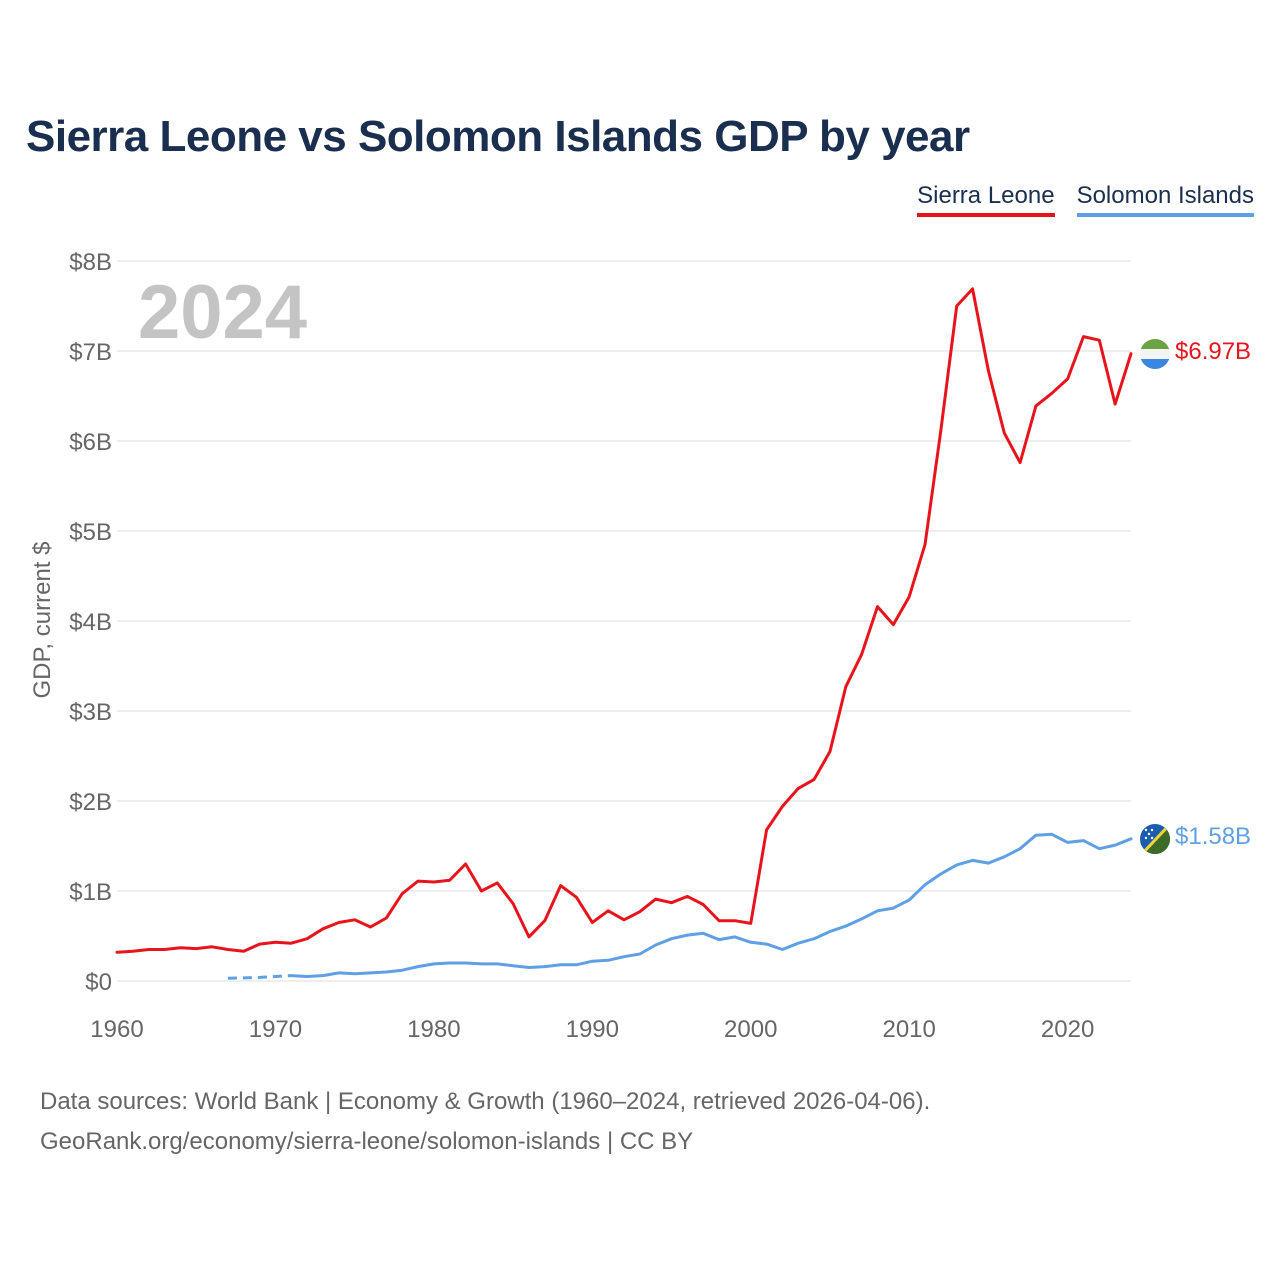 This screenshot has height=1280, width=1280. I want to click on year-watermark: 2024, so click(222, 312).